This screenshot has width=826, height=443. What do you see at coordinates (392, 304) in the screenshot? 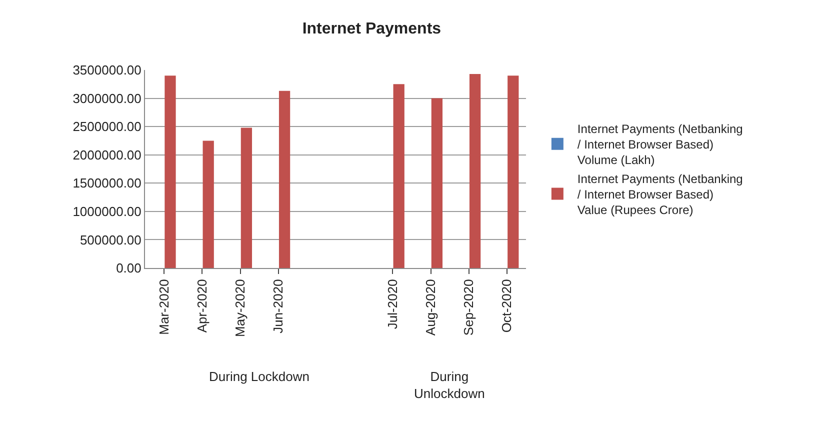
I see `x-tick-label: Jul-2020` at bounding box center [392, 304].